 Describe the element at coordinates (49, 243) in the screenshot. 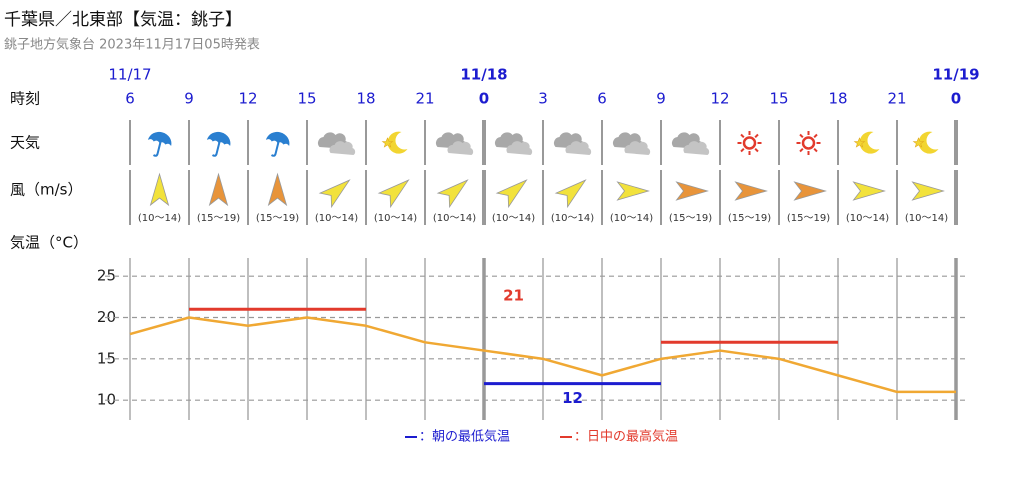

I see `y-axis-label: 気温（°C）` at that location.